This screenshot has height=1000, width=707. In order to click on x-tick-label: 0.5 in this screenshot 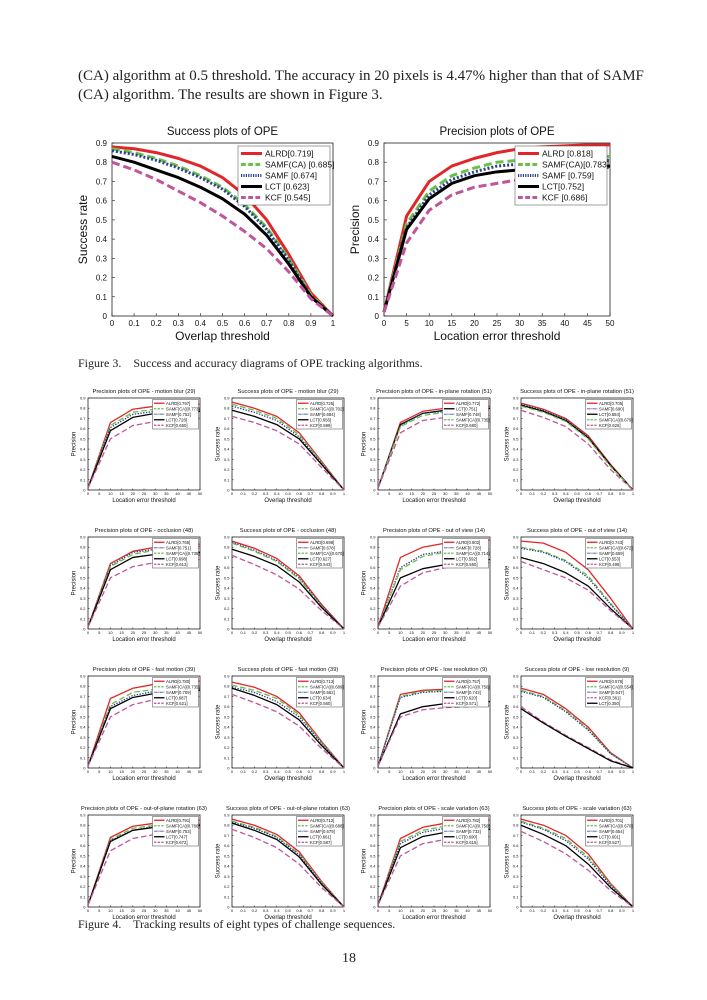, I will do `click(577, 493)`.